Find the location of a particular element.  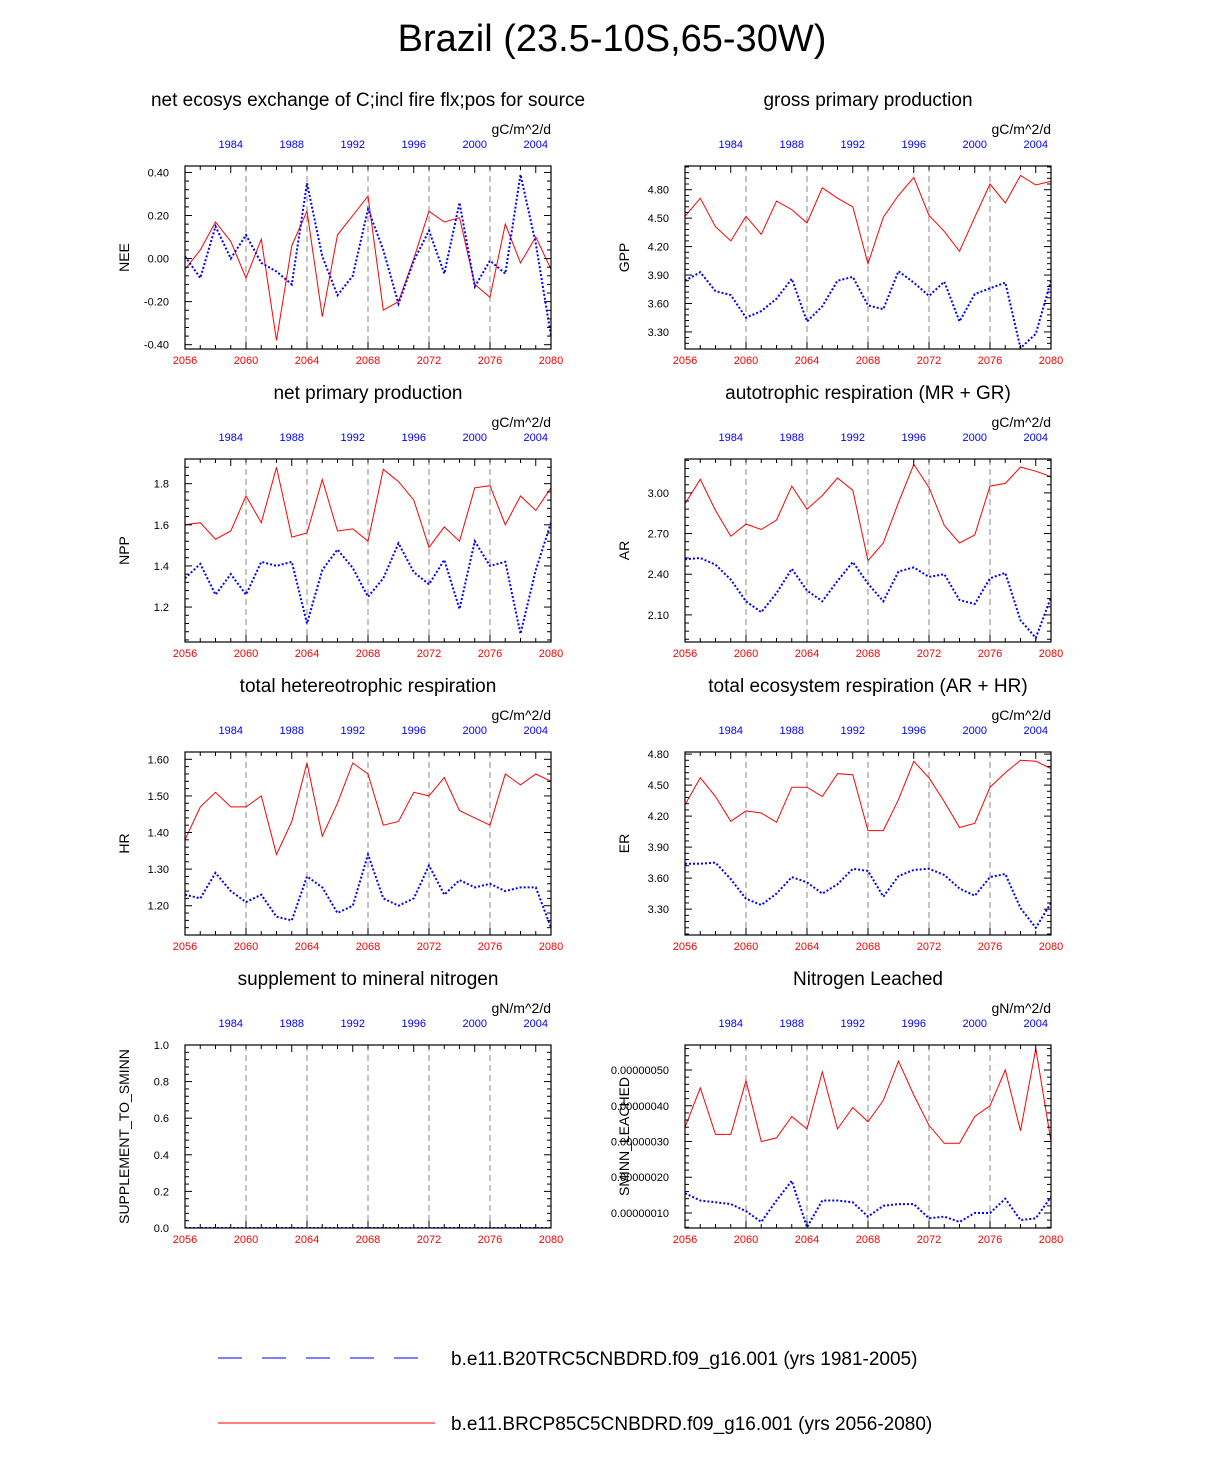

y-axis-label: ER is located at coordinates (624, 843).